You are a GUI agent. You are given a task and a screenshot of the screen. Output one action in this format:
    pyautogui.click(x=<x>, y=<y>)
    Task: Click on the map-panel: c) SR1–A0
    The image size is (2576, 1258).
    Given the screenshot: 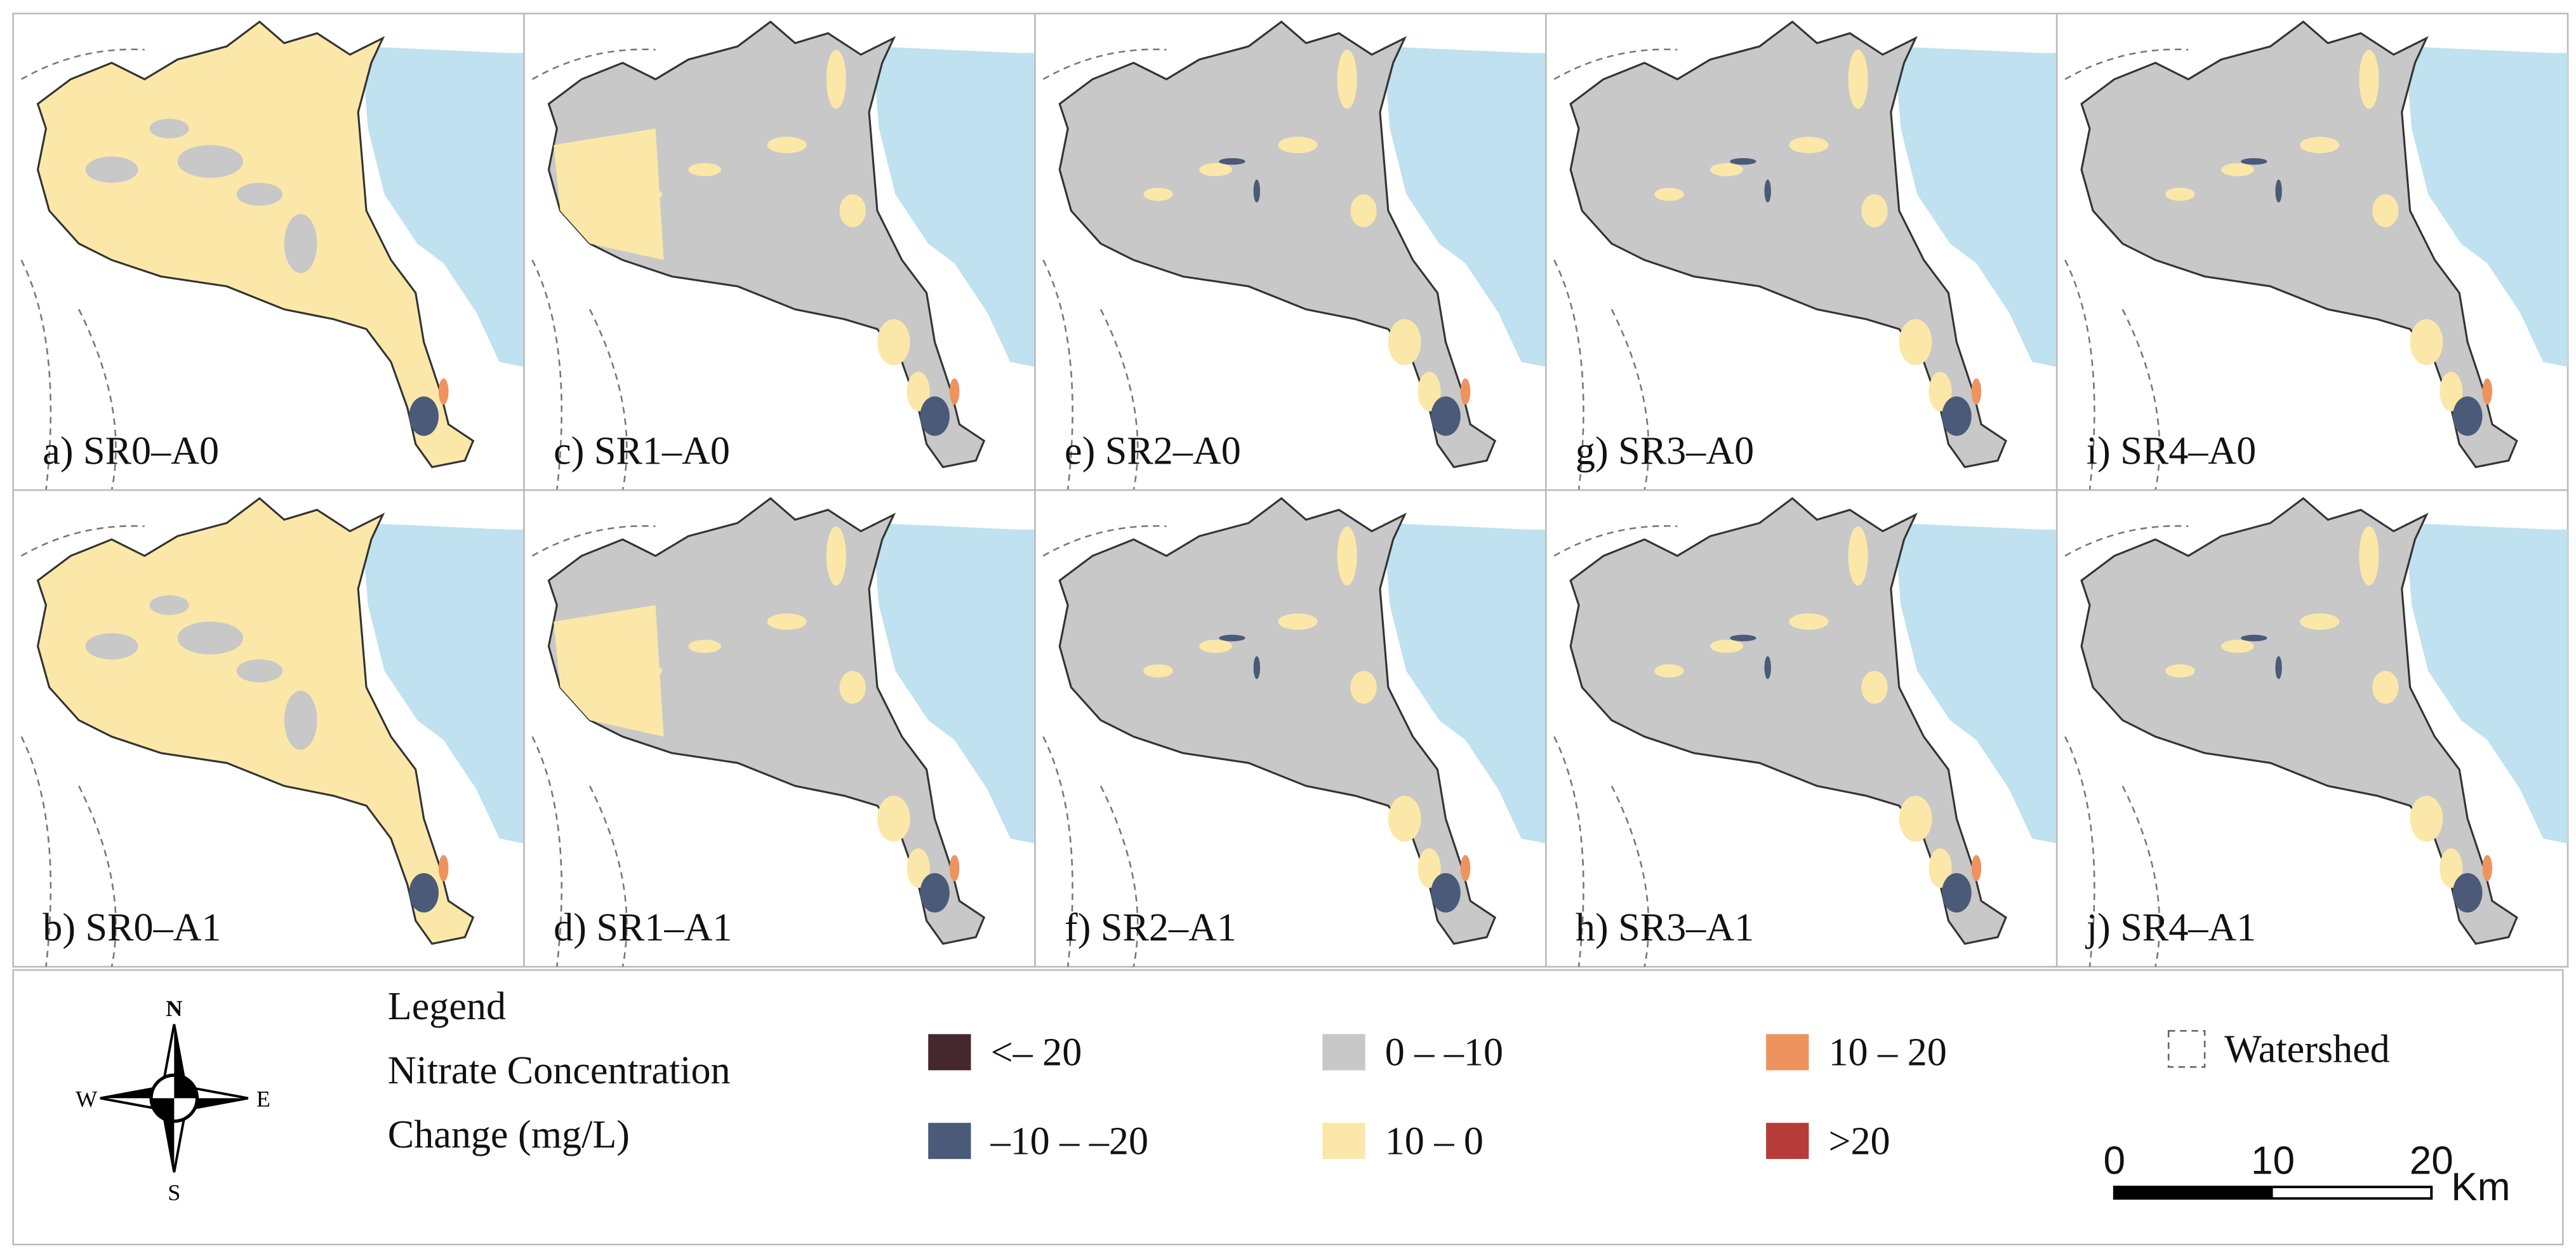 What is the action you would take?
    pyautogui.click(x=779, y=252)
    